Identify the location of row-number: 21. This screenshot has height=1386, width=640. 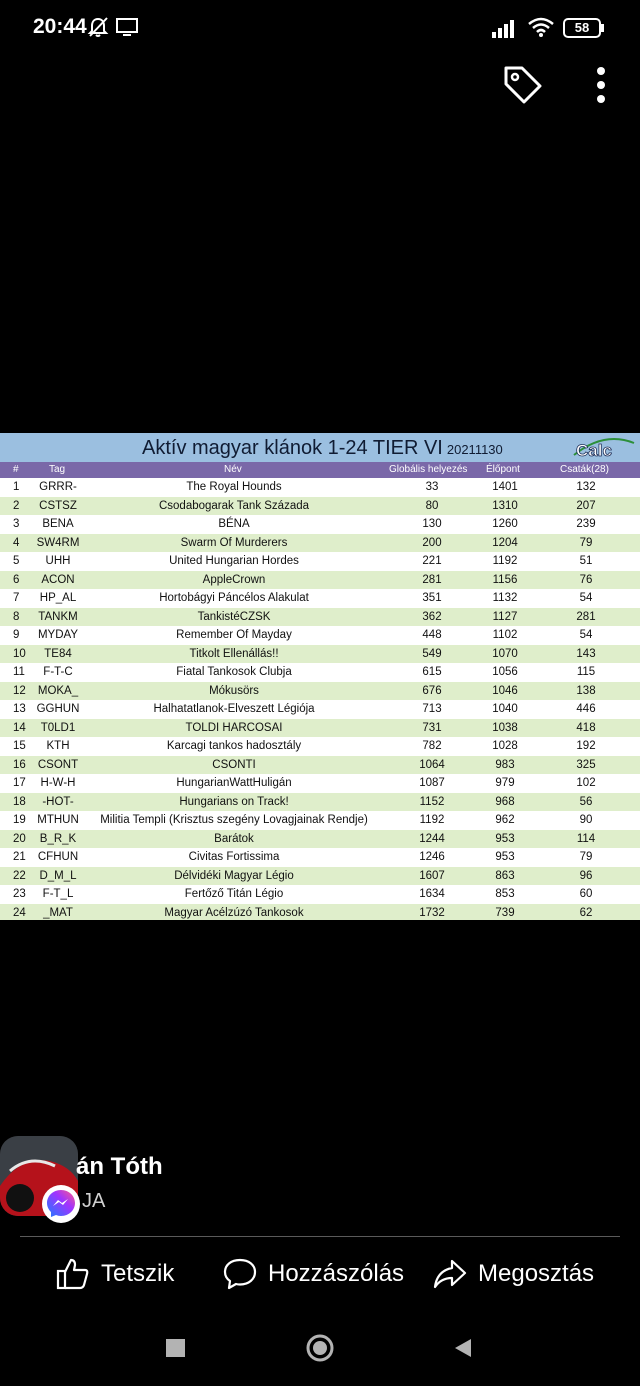
(19, 857).